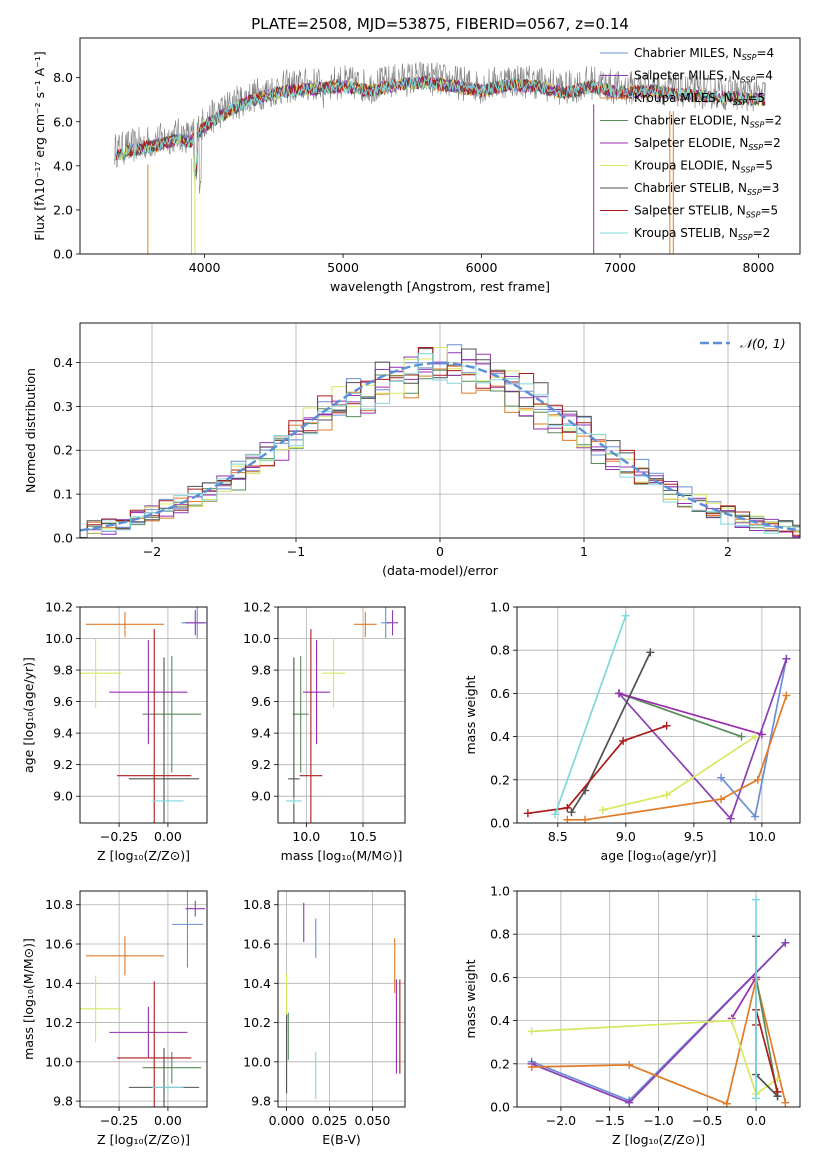  What do you see at coordinates (63, 165) in the screenshot?
I see `y-tick-label: 4.0` at bounding box center [63, 165].